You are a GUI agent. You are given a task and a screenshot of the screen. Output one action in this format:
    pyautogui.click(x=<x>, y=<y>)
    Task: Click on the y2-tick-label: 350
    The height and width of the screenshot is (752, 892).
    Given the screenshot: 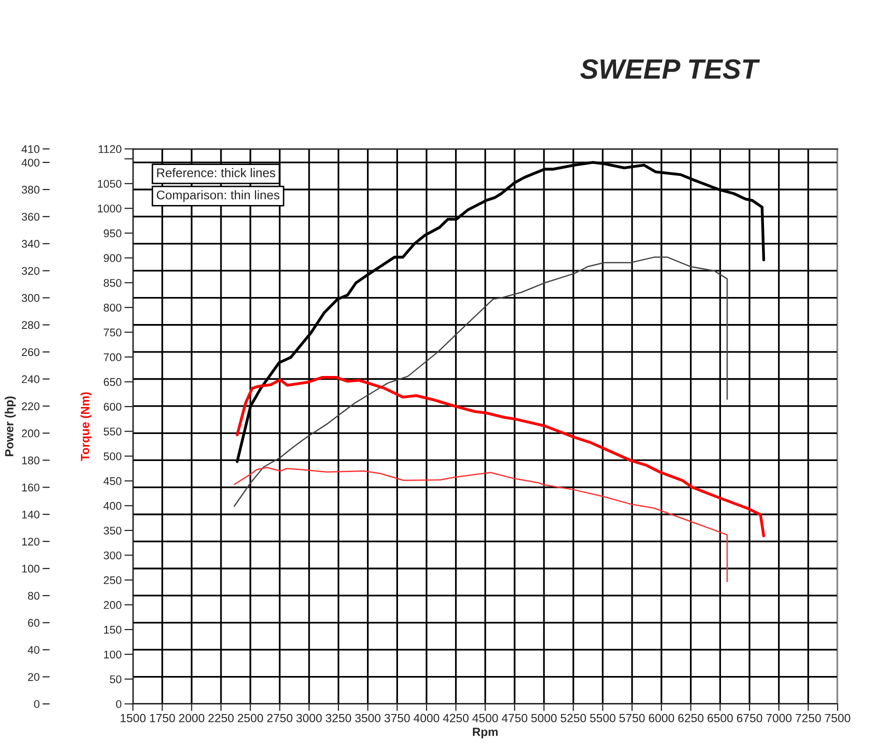 What is the action you would take?
    pyautogui.click(x=113, y=530)
    